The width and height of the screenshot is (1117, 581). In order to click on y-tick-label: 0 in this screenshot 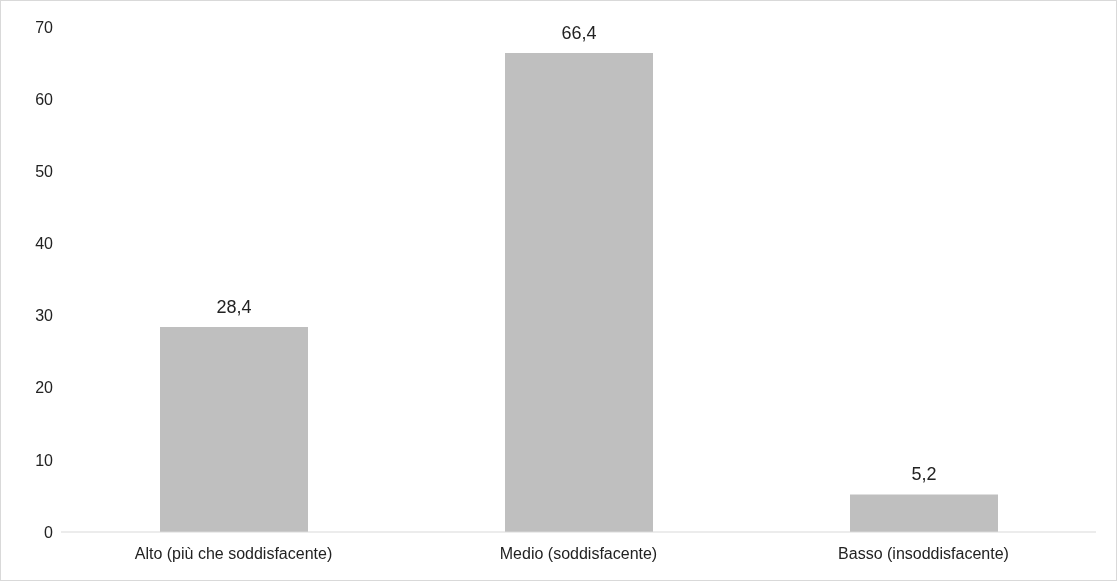, I will do `click(49, 532)`.